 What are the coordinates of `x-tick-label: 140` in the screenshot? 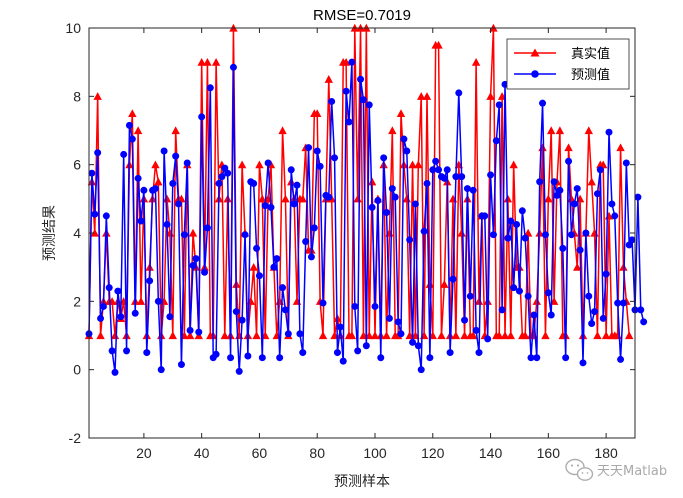 It's located at (491, 453).